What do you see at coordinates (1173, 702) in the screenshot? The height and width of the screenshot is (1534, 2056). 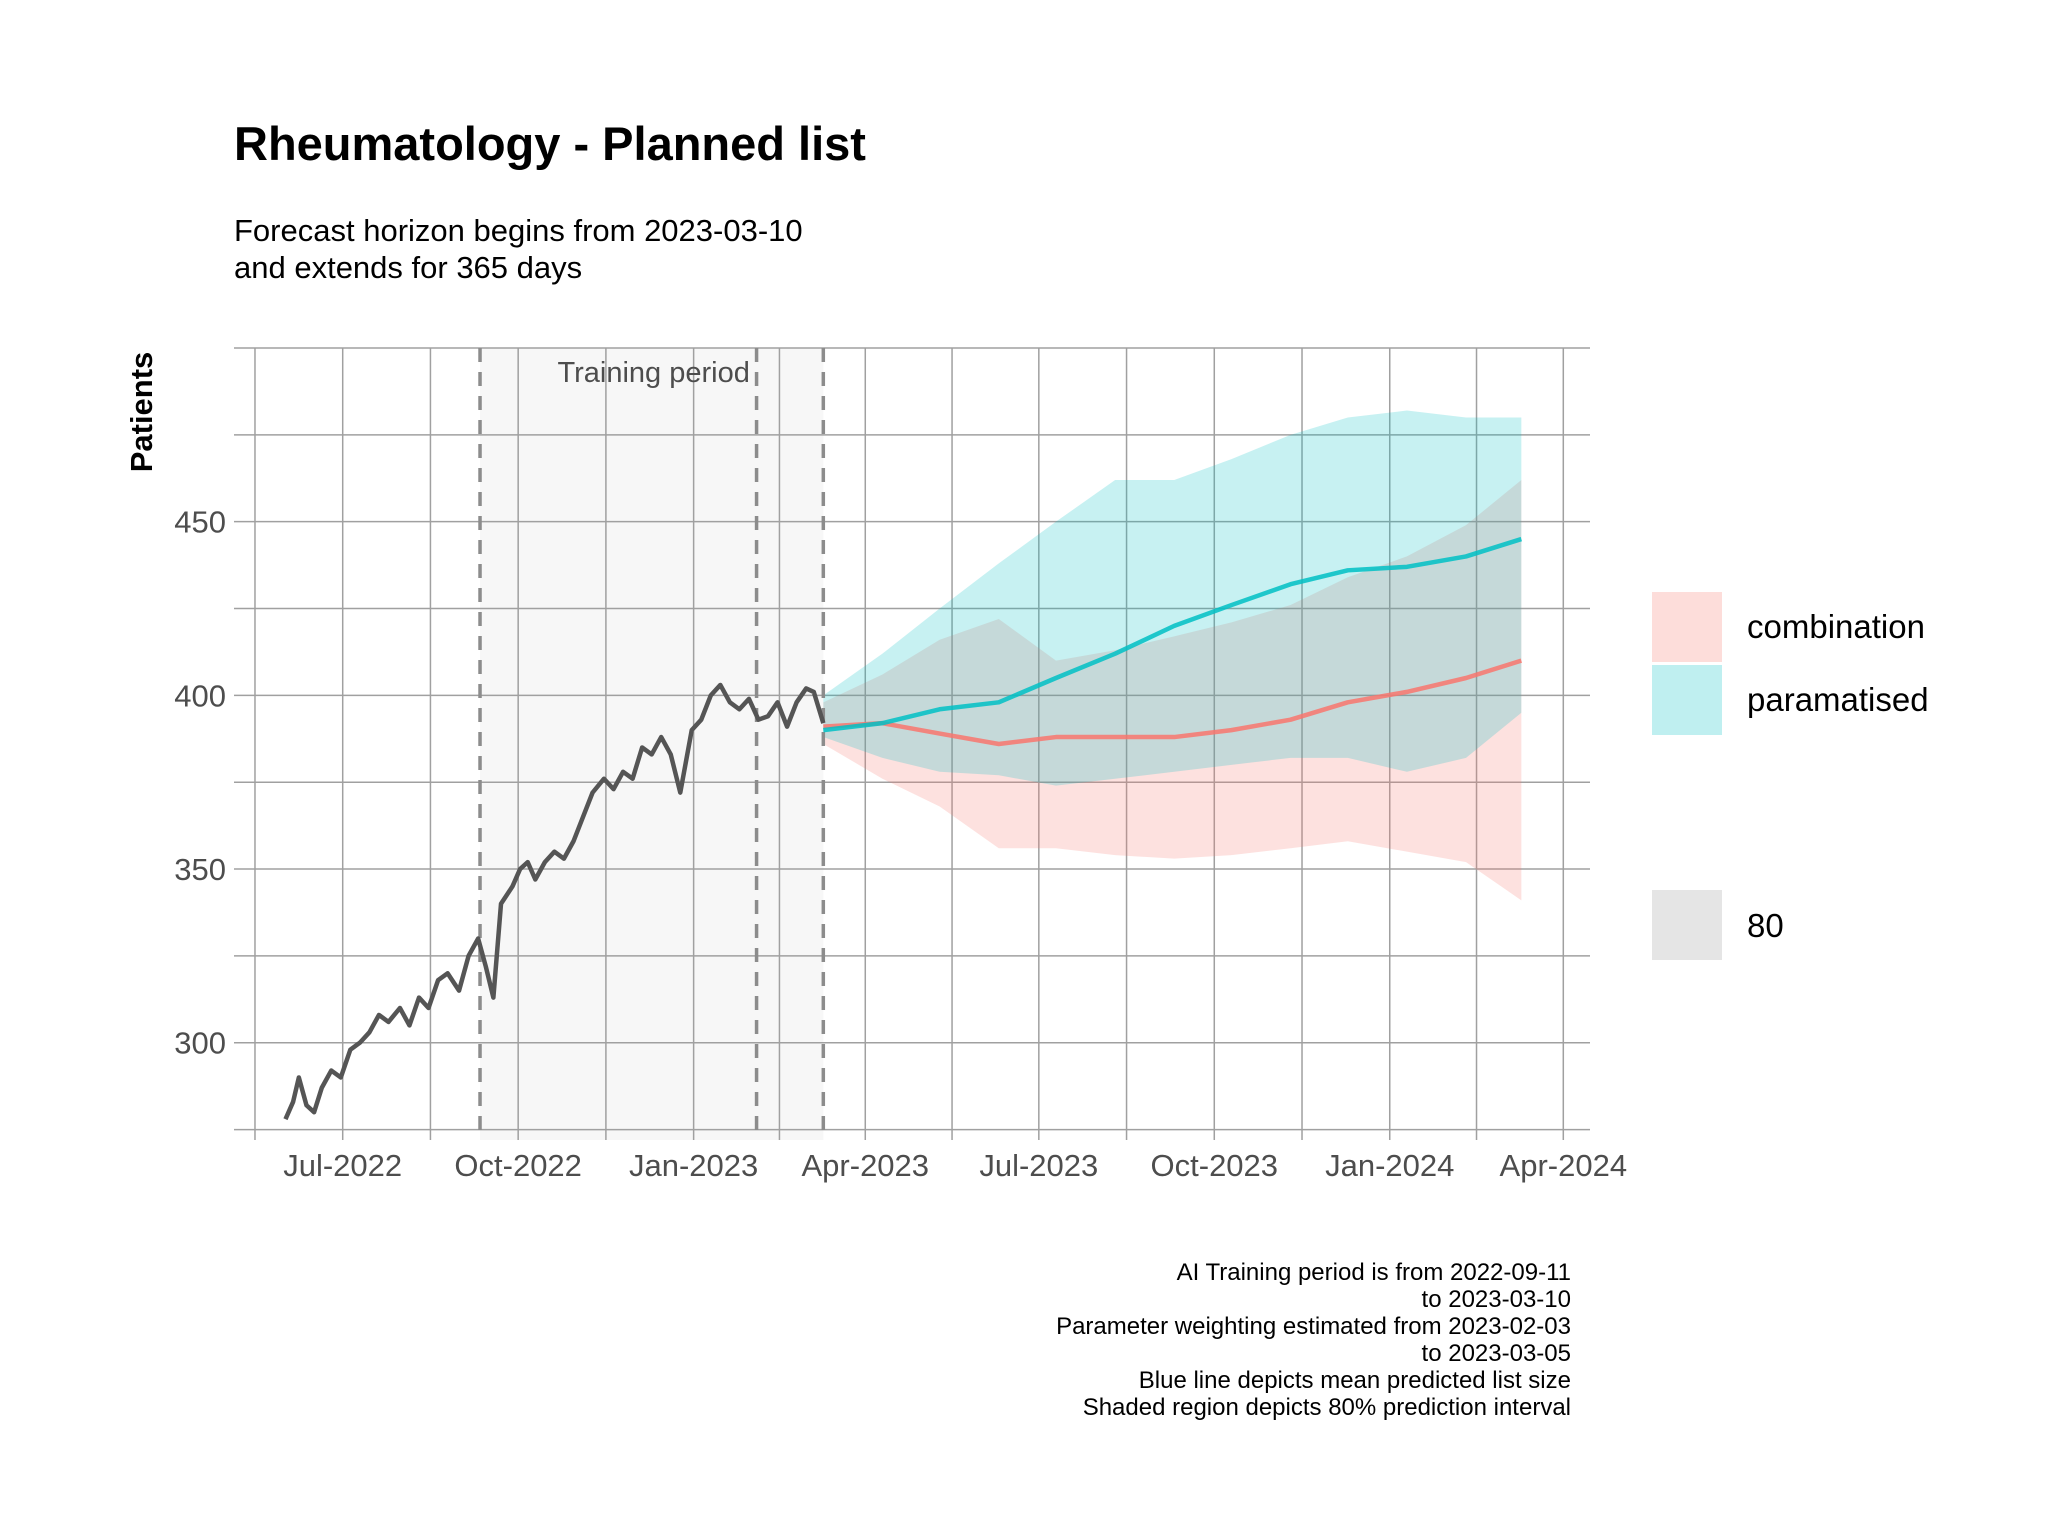 I see `forecast-line-combination` at bounding box center [1173, 702].